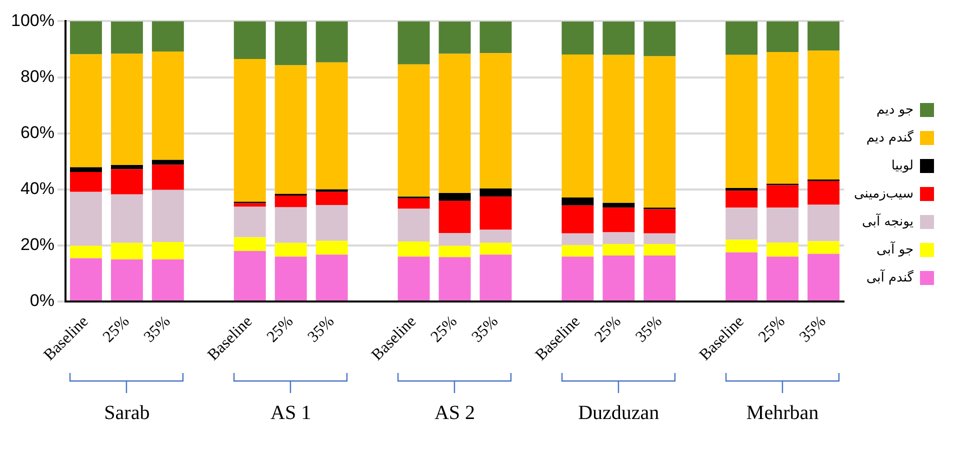  What do you see at coordinates (884, 194) in the screenshot?
I see `legend-label: سیب‌زمینی` at bounding box center [884, 194].